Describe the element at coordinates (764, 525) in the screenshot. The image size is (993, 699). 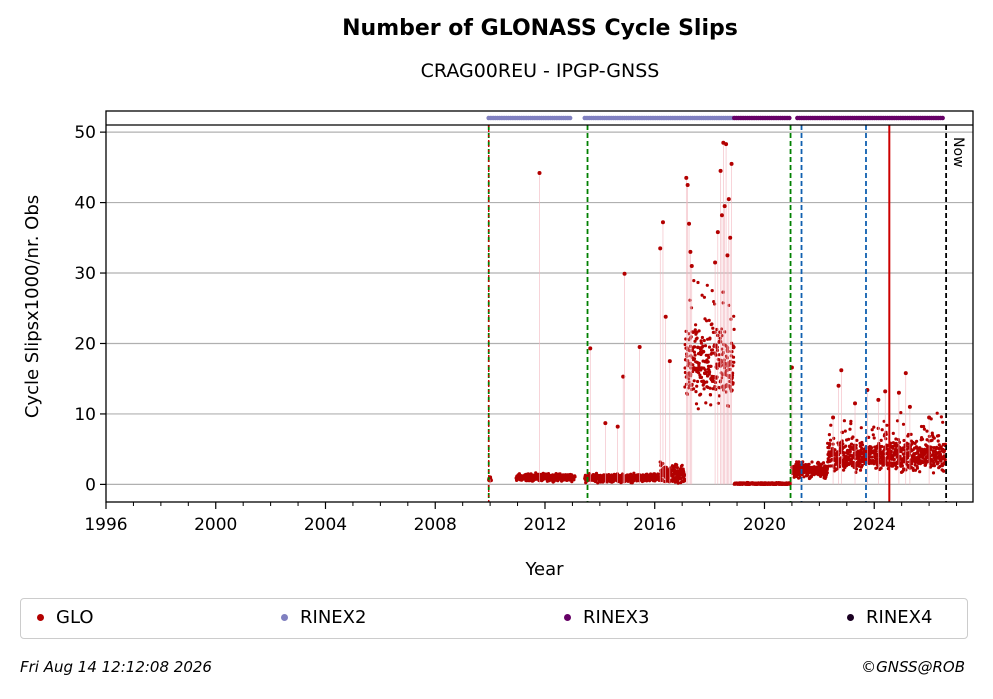
I see `x-tick-label: 2020` at that location.